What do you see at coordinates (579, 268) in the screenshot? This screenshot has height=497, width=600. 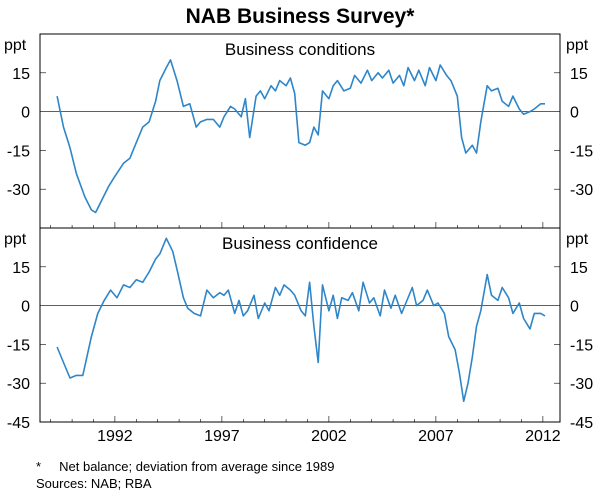 I see `y-tick-label-right-business-confidence: 15` at bounding box center [579, 268].